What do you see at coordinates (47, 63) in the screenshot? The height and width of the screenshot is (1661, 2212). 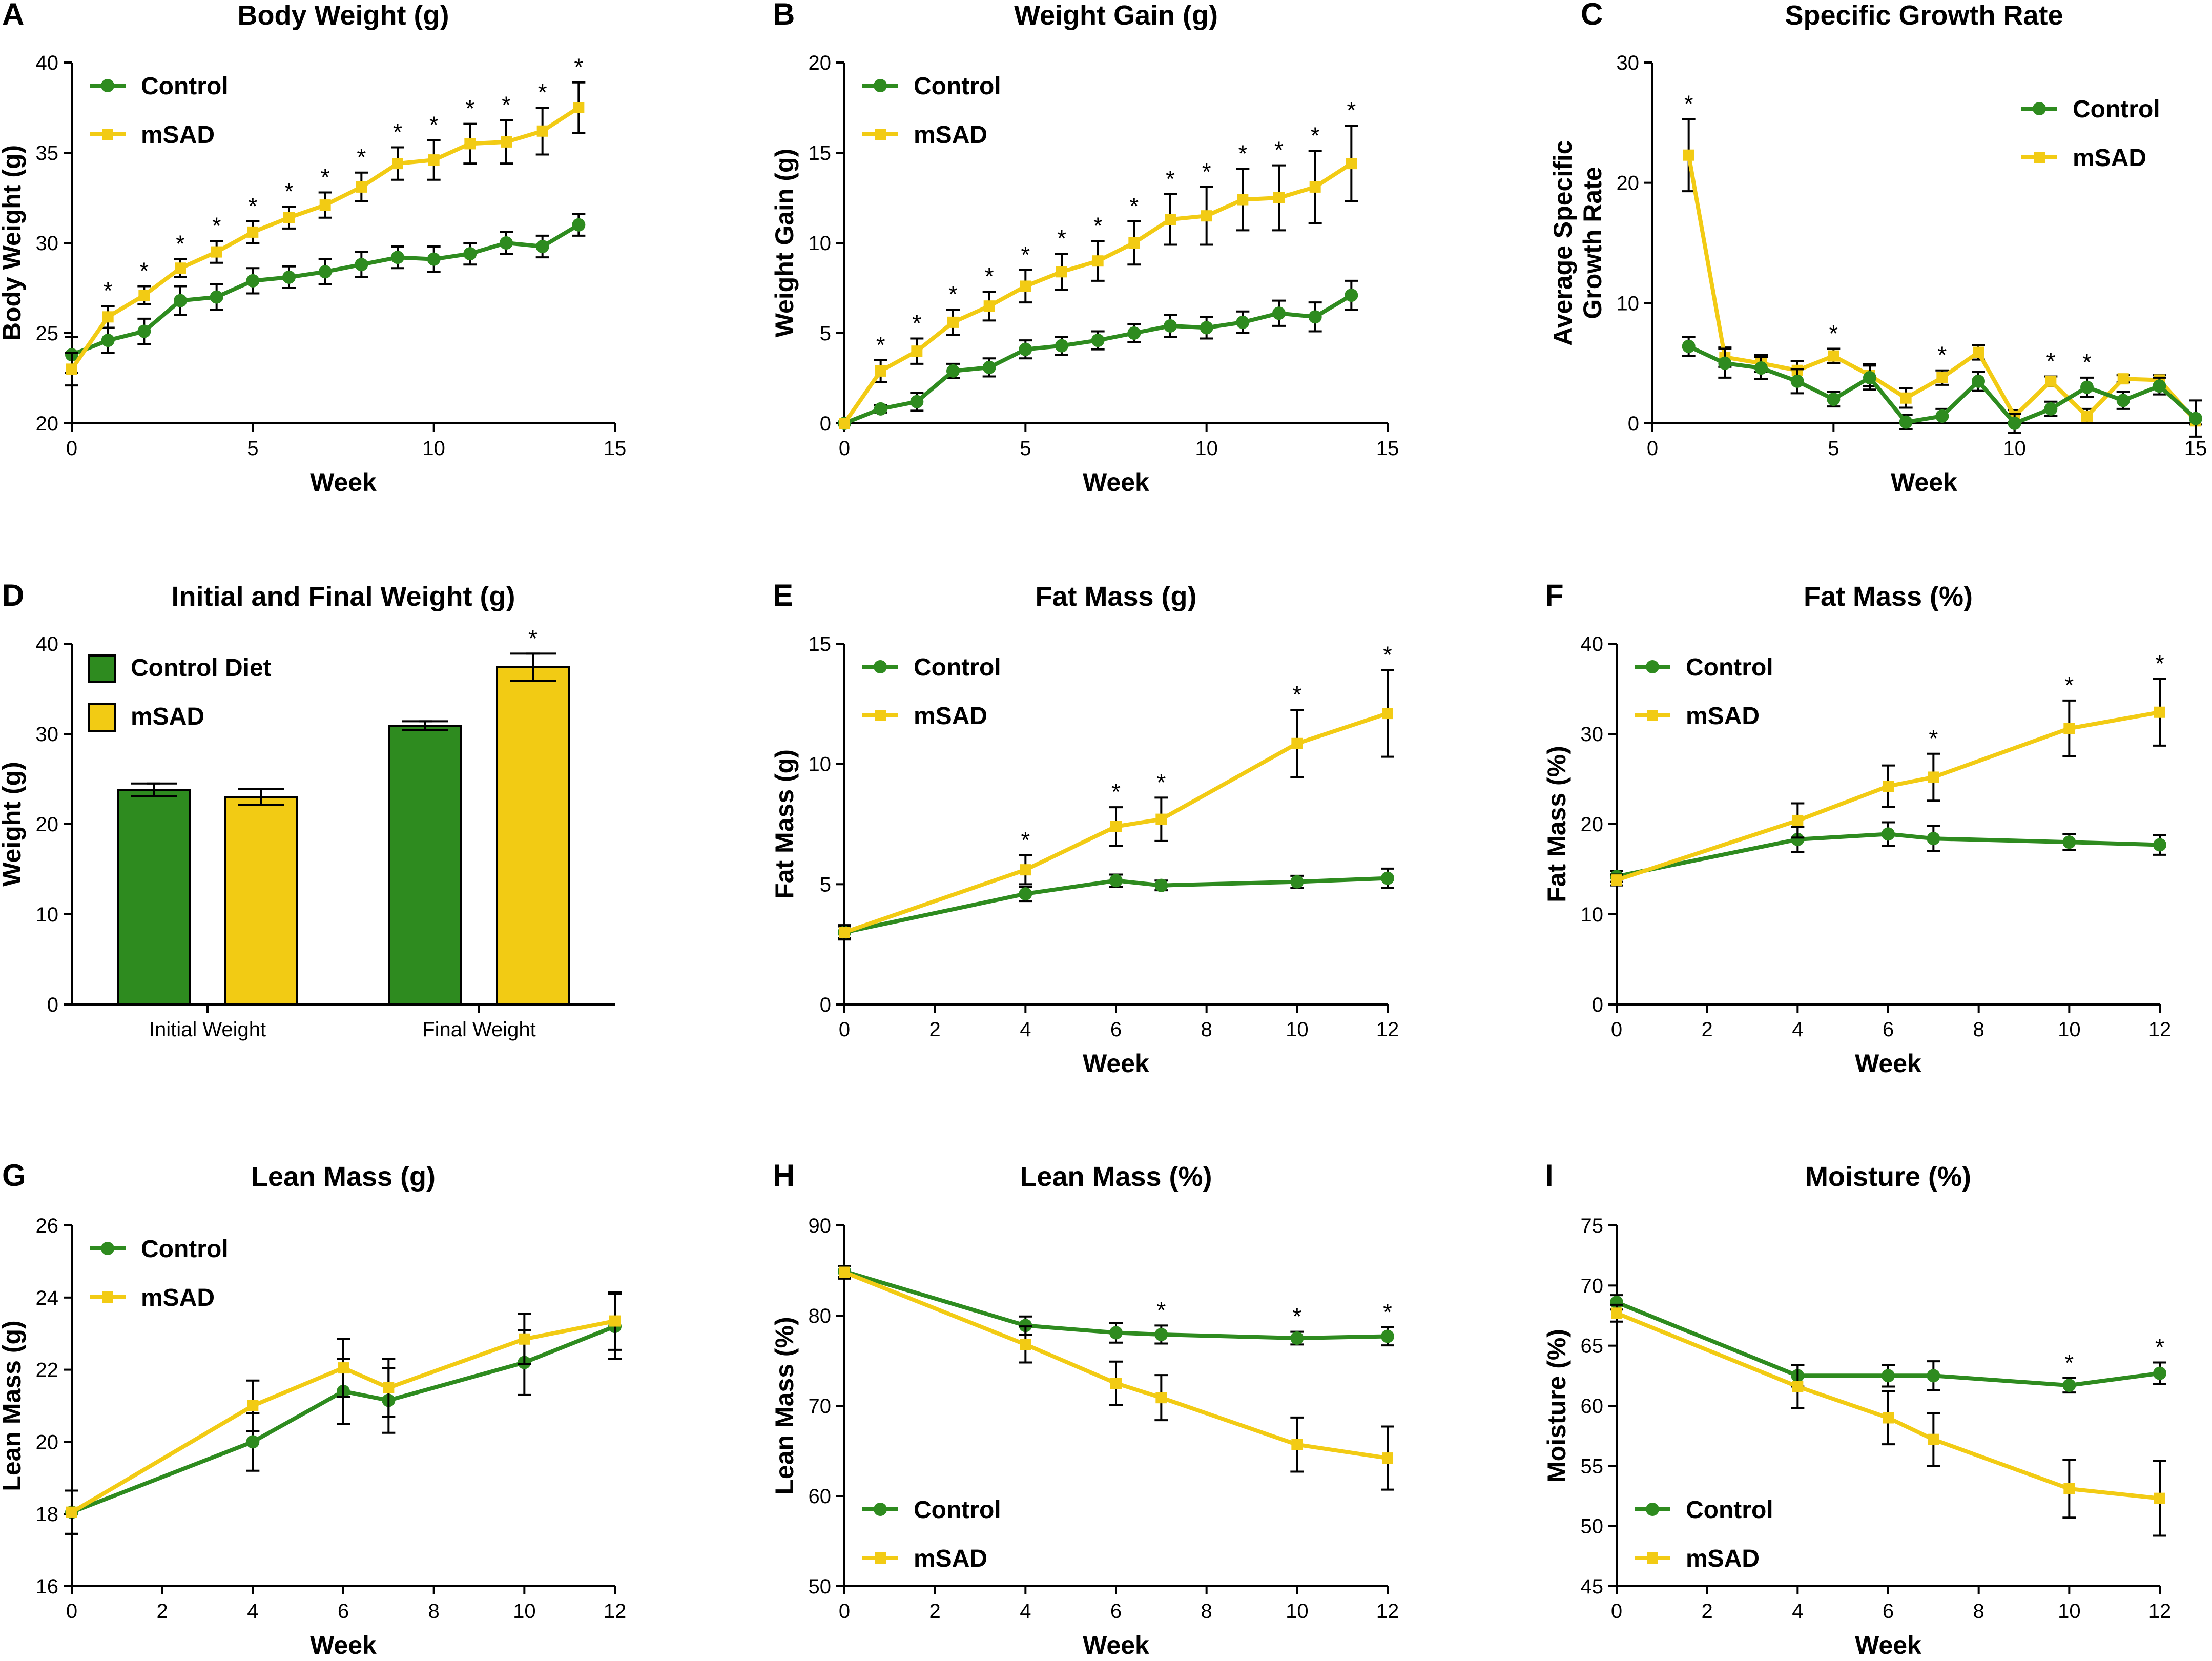 I see `y-tick-label: 40` at bounding box center [47, 63].